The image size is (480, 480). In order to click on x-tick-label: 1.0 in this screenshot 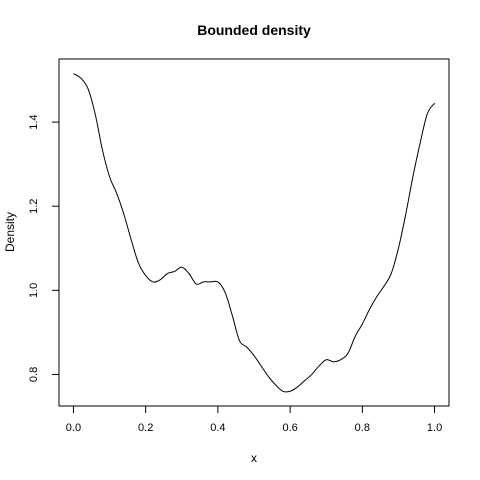, I will do `click(434, 428)`.